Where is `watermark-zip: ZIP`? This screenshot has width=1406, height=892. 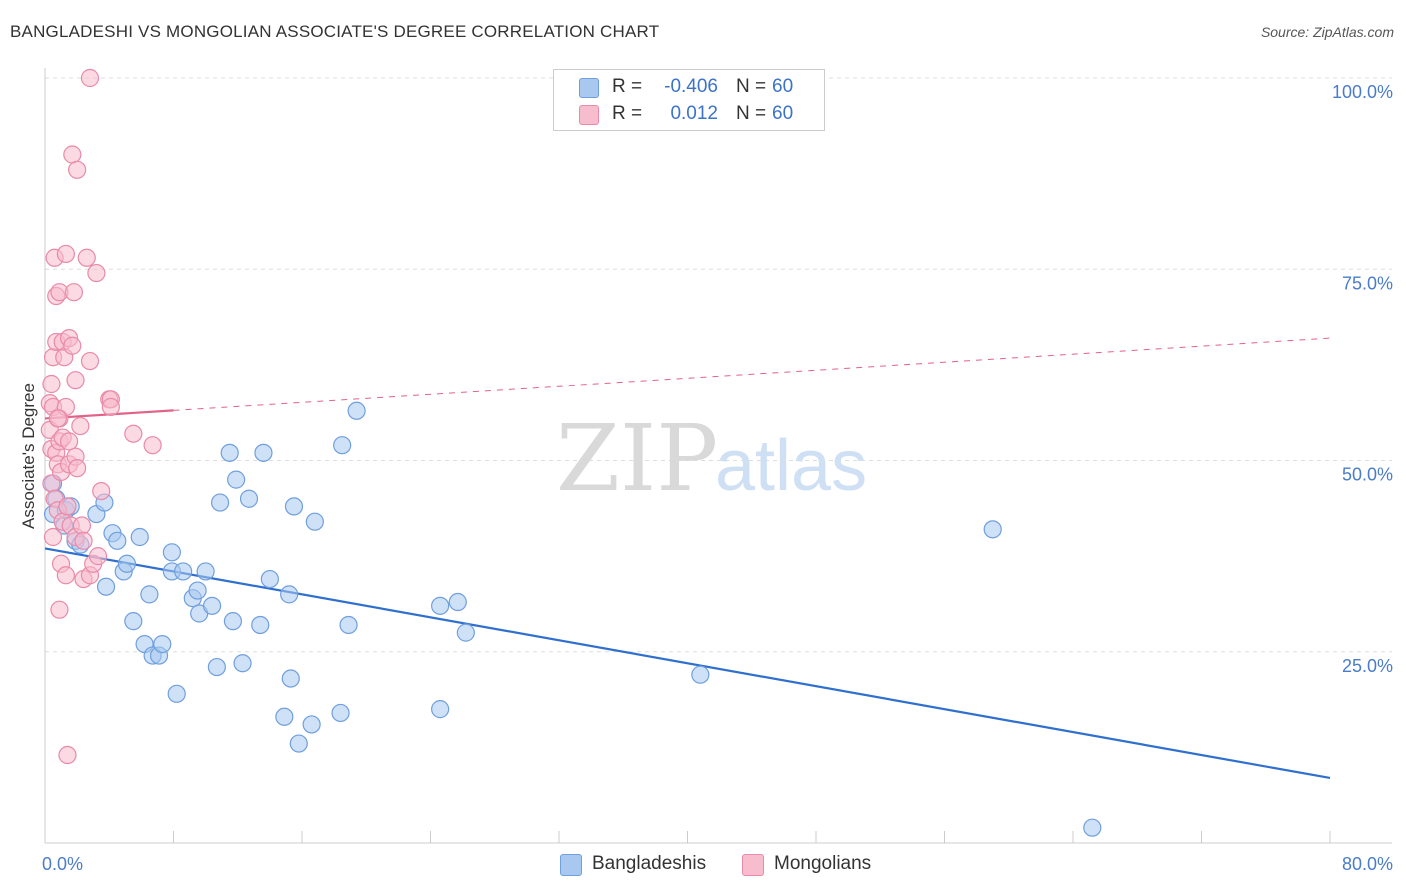 watermark-zip: ZIP is located at coordinates (637, 458).